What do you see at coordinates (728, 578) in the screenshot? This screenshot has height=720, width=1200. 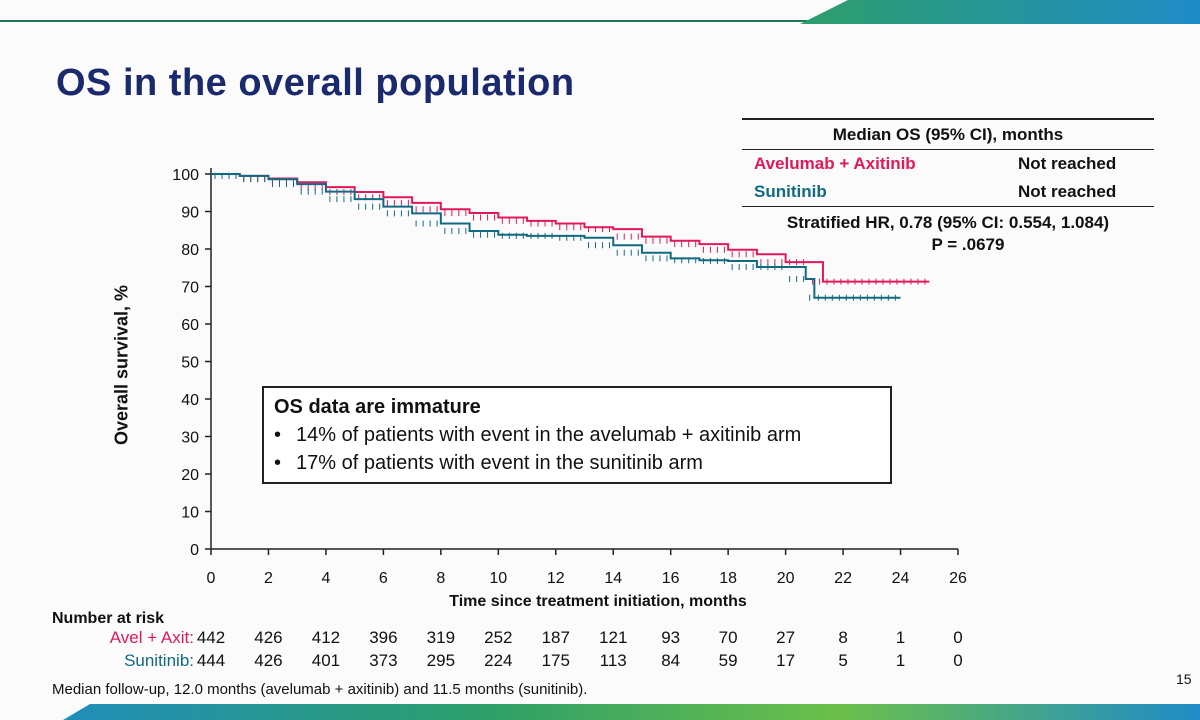 I see `x-tick-label-18: 18` at bounding box center [728, 578].